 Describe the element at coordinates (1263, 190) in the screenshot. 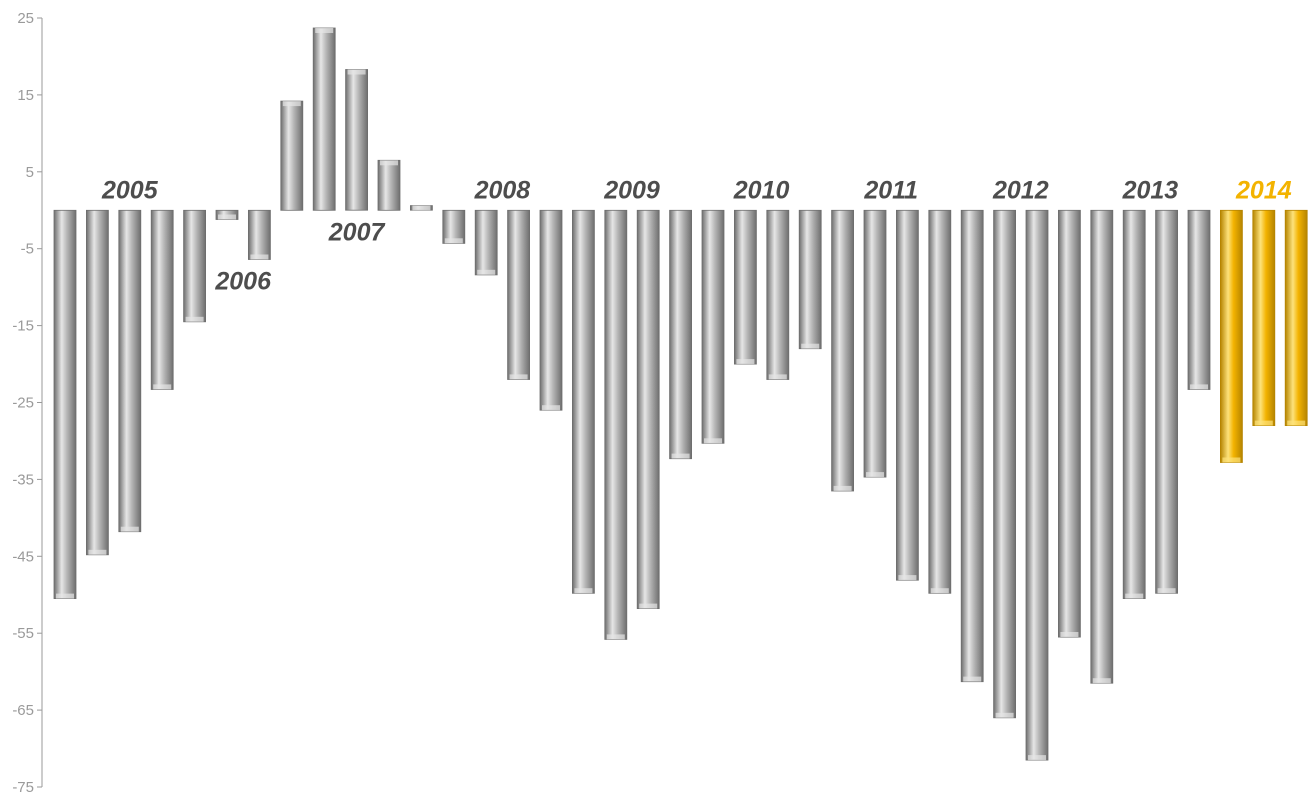

I see `year-label-2014: 2014` at that location.